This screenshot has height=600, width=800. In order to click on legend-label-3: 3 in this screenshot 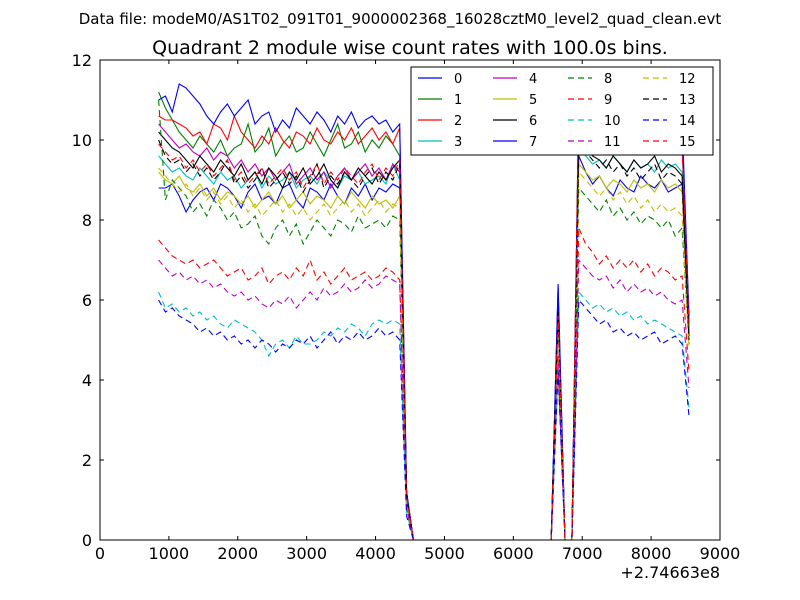, I will do `click(458, 142)`.